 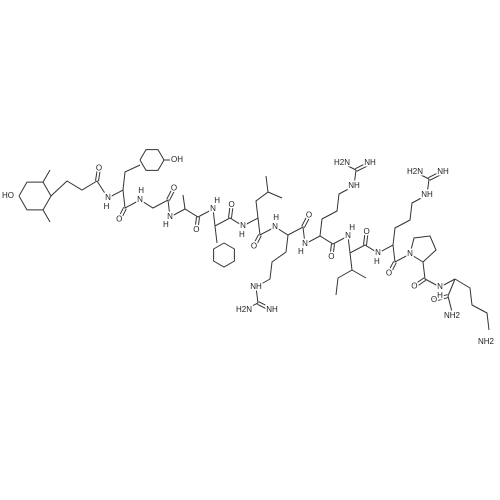 I want to click on atom-label: OH, so click(x=177, y=159).